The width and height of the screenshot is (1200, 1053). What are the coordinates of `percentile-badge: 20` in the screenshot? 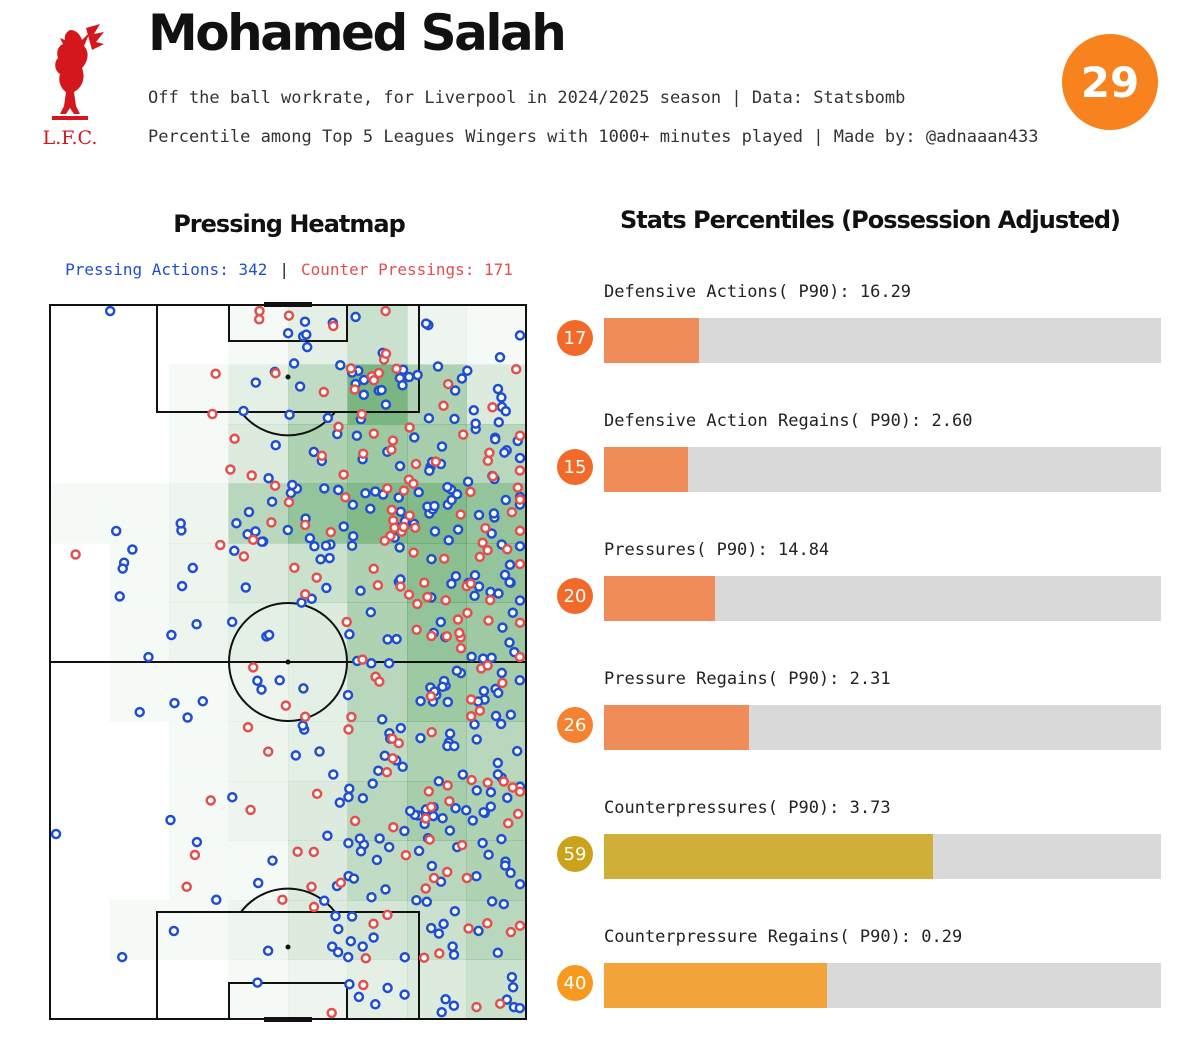 It's located at (575, 596).